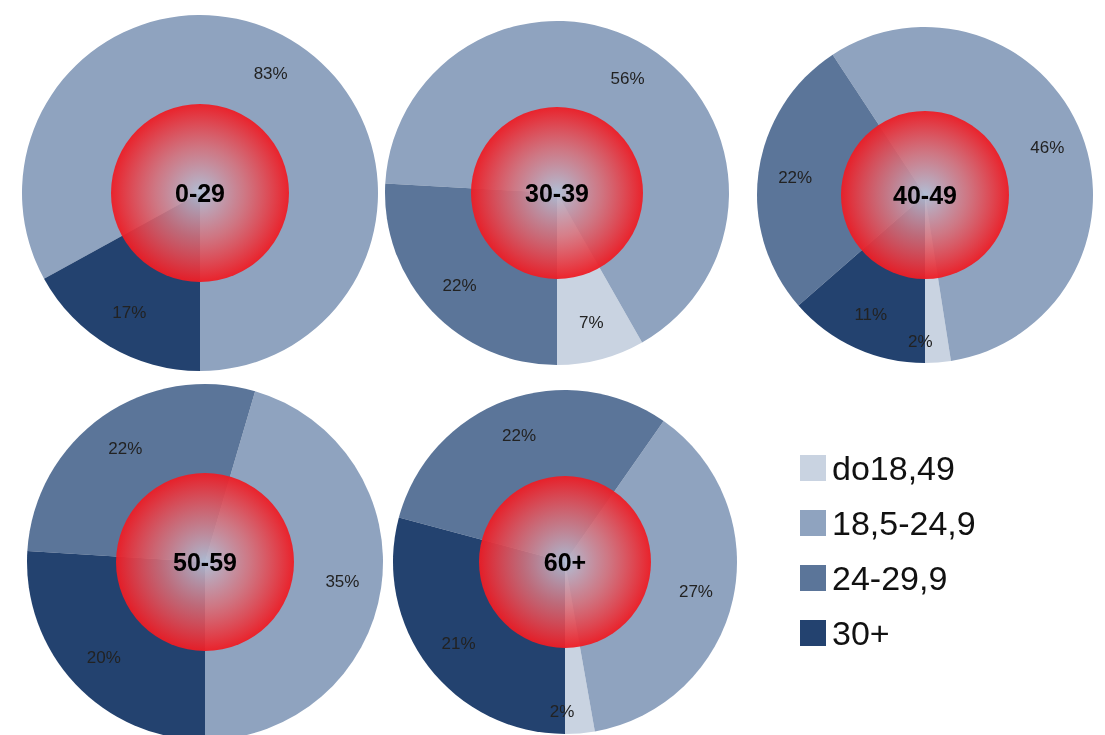 This screenshot has height=735, width=1105. I want to click on data-label: 11%, so click(871, 314).